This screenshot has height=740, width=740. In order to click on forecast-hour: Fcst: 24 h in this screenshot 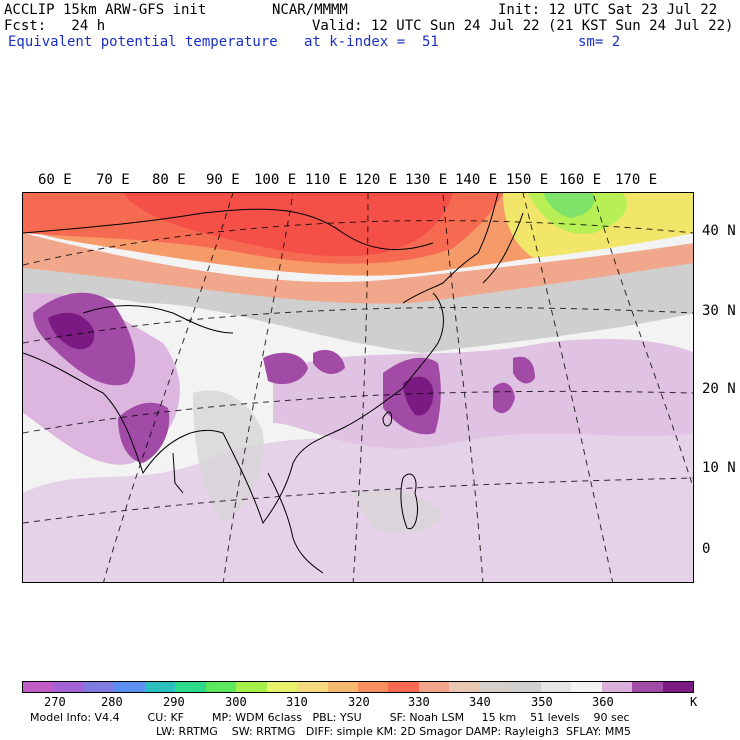, I will do `click(55, 26)`.